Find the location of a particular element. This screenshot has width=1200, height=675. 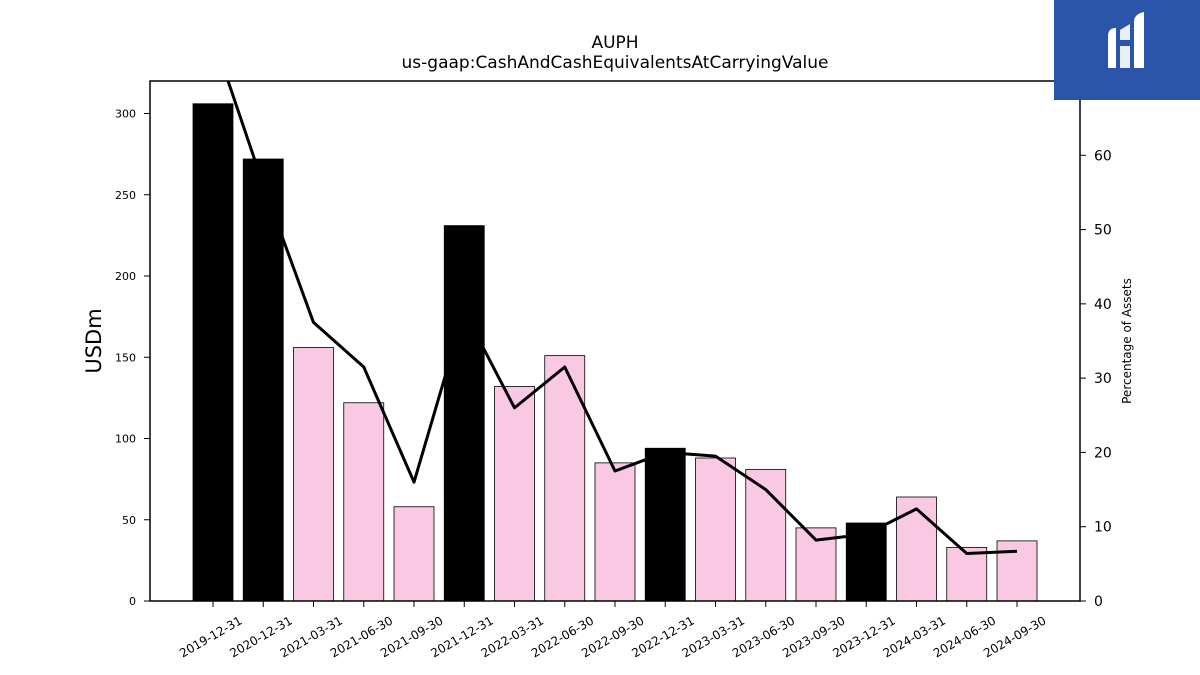

midgard-logo-icon is located at coordinates (1126, 40).